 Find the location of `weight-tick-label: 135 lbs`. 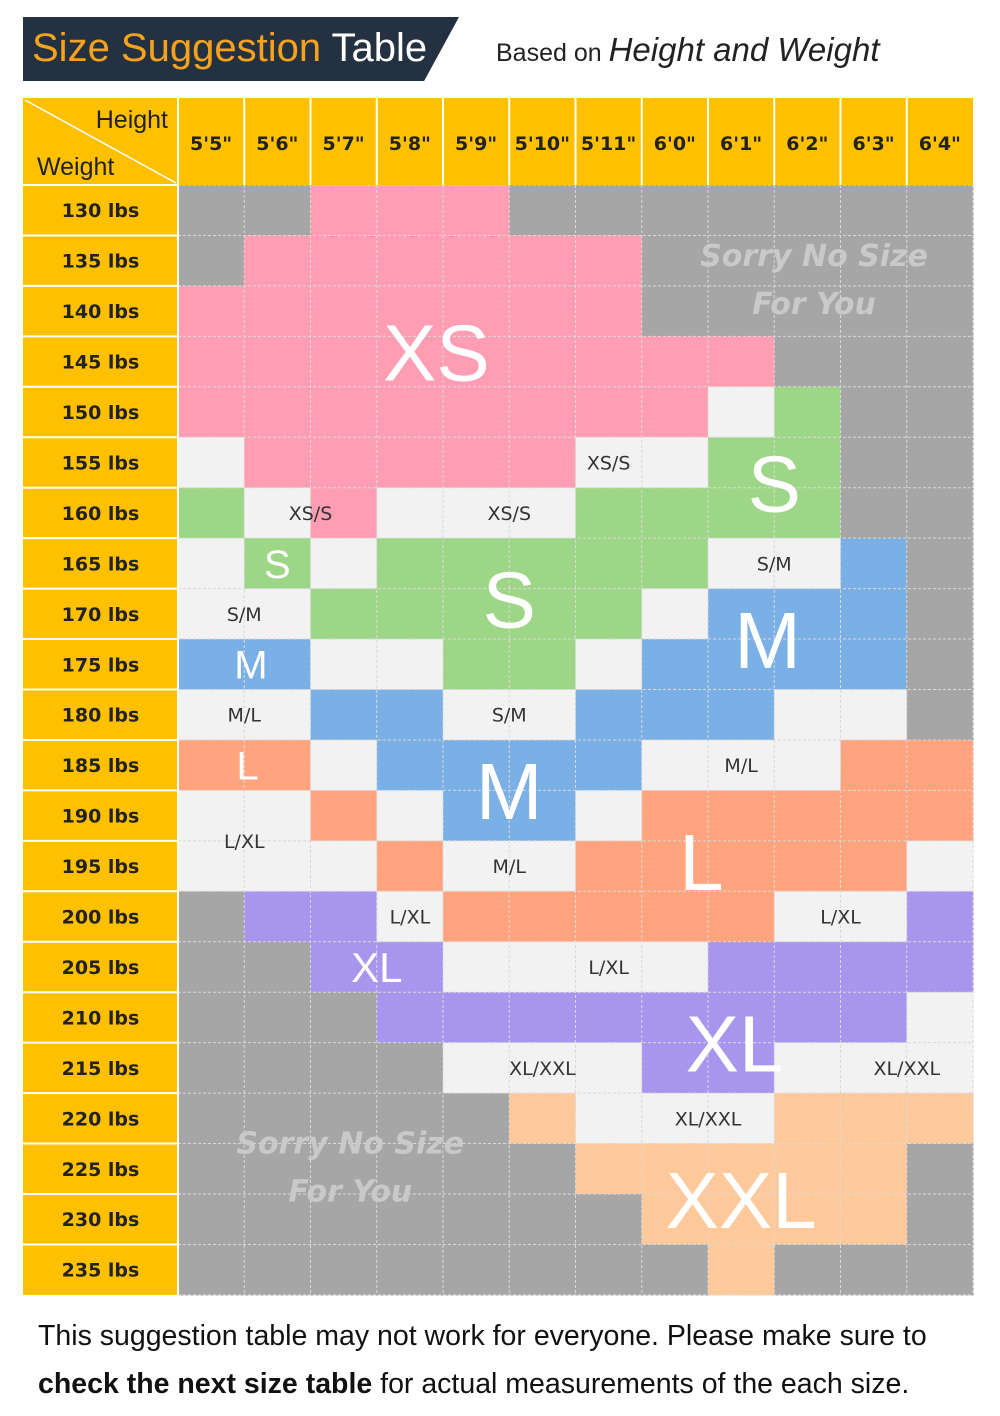

weight-tick-label: 135 lbs is located at coordinates (101, 262).